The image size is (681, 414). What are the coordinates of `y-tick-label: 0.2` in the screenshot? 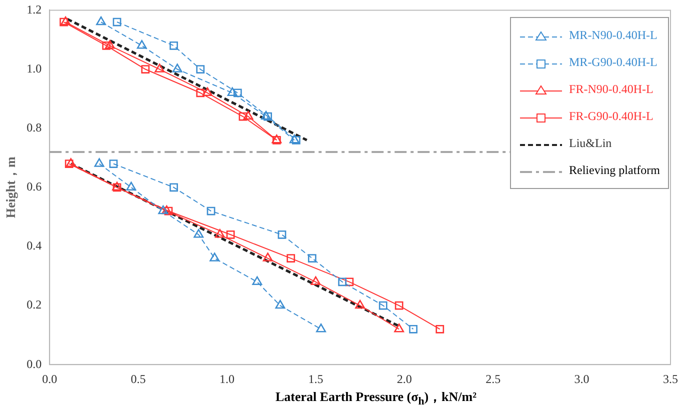 It's located at (34, 305).